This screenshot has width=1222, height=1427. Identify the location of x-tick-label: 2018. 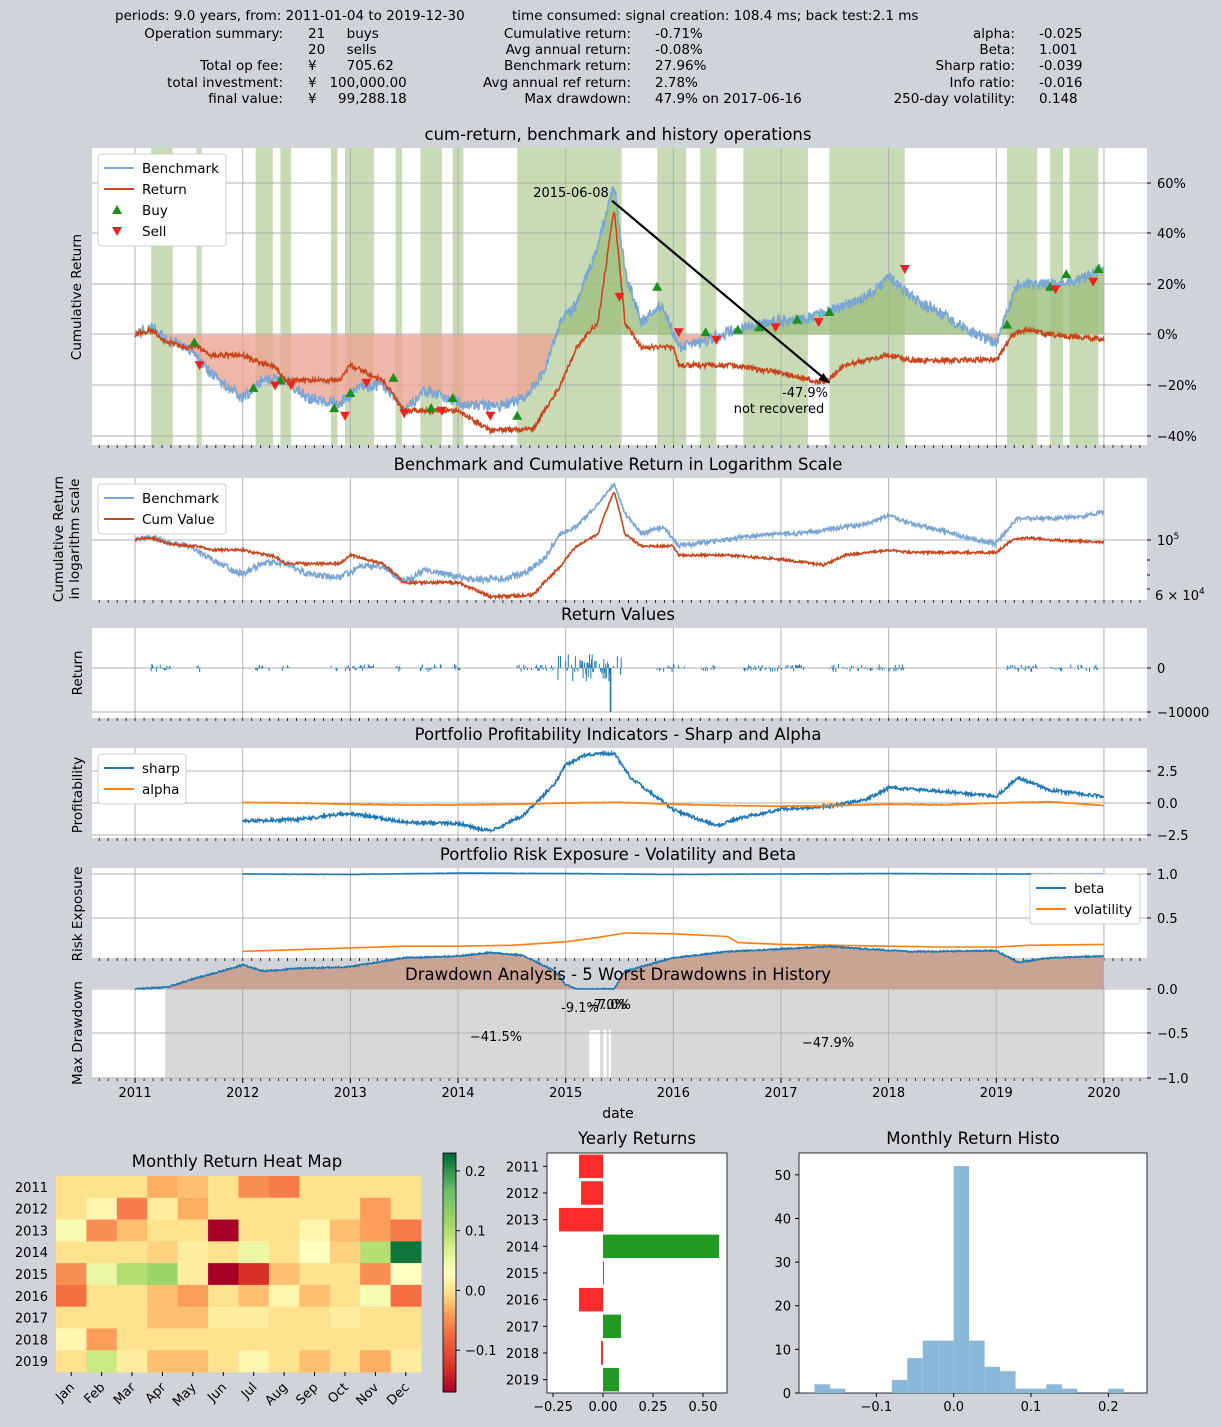
(888, 1093).